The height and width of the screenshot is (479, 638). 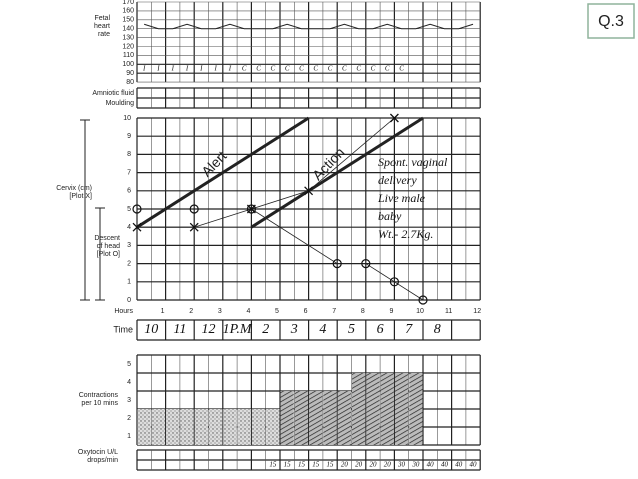 I want to click on badge-box, so click(x=611, y=21).